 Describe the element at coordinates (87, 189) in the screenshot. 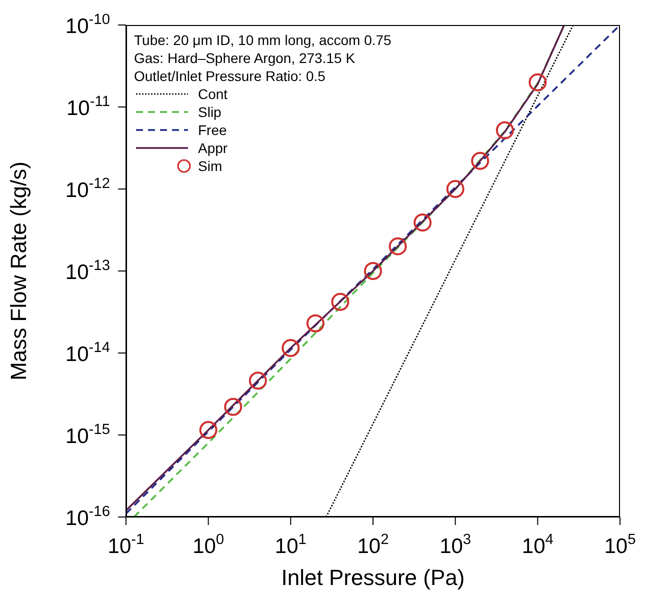

I see `y-tick-label: 10$^{-12}$` at that location.